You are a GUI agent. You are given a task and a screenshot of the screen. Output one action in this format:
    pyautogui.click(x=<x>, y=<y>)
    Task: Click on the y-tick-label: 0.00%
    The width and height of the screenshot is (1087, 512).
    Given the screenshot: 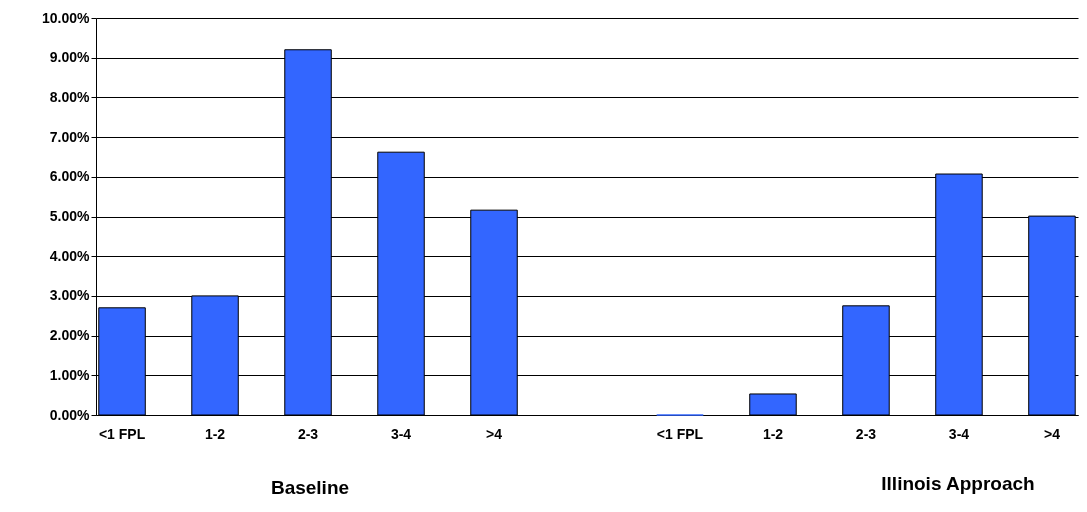 What is the action you would take?
    pyautogui.click(x=70, y=414)
    